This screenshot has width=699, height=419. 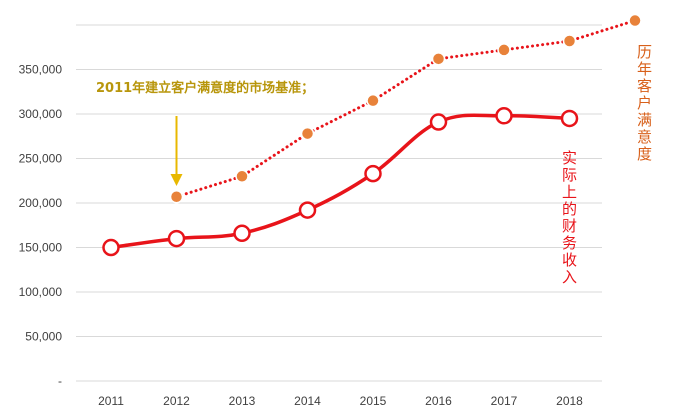 I want to click on x-tick-label: 2017, so click(x=504, y=401).